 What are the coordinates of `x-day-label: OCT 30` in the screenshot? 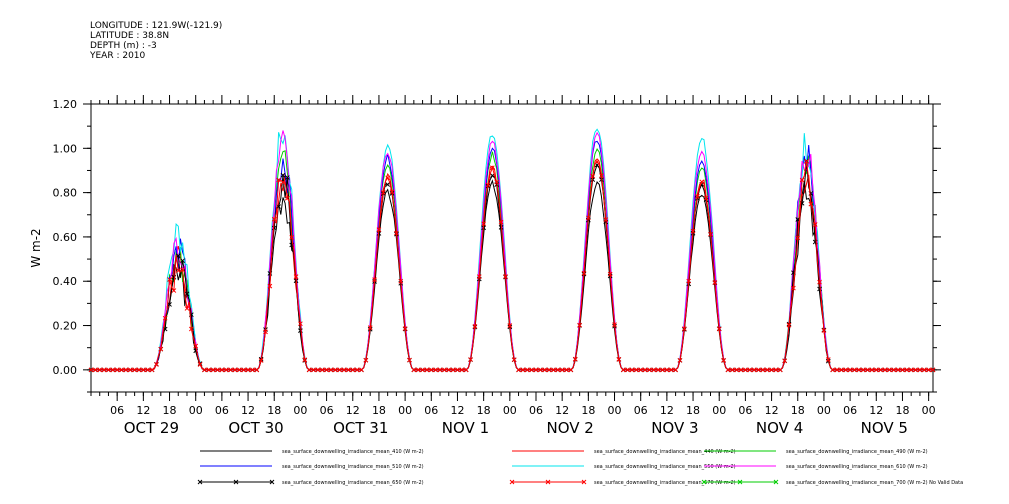 It's located at (255, 428).